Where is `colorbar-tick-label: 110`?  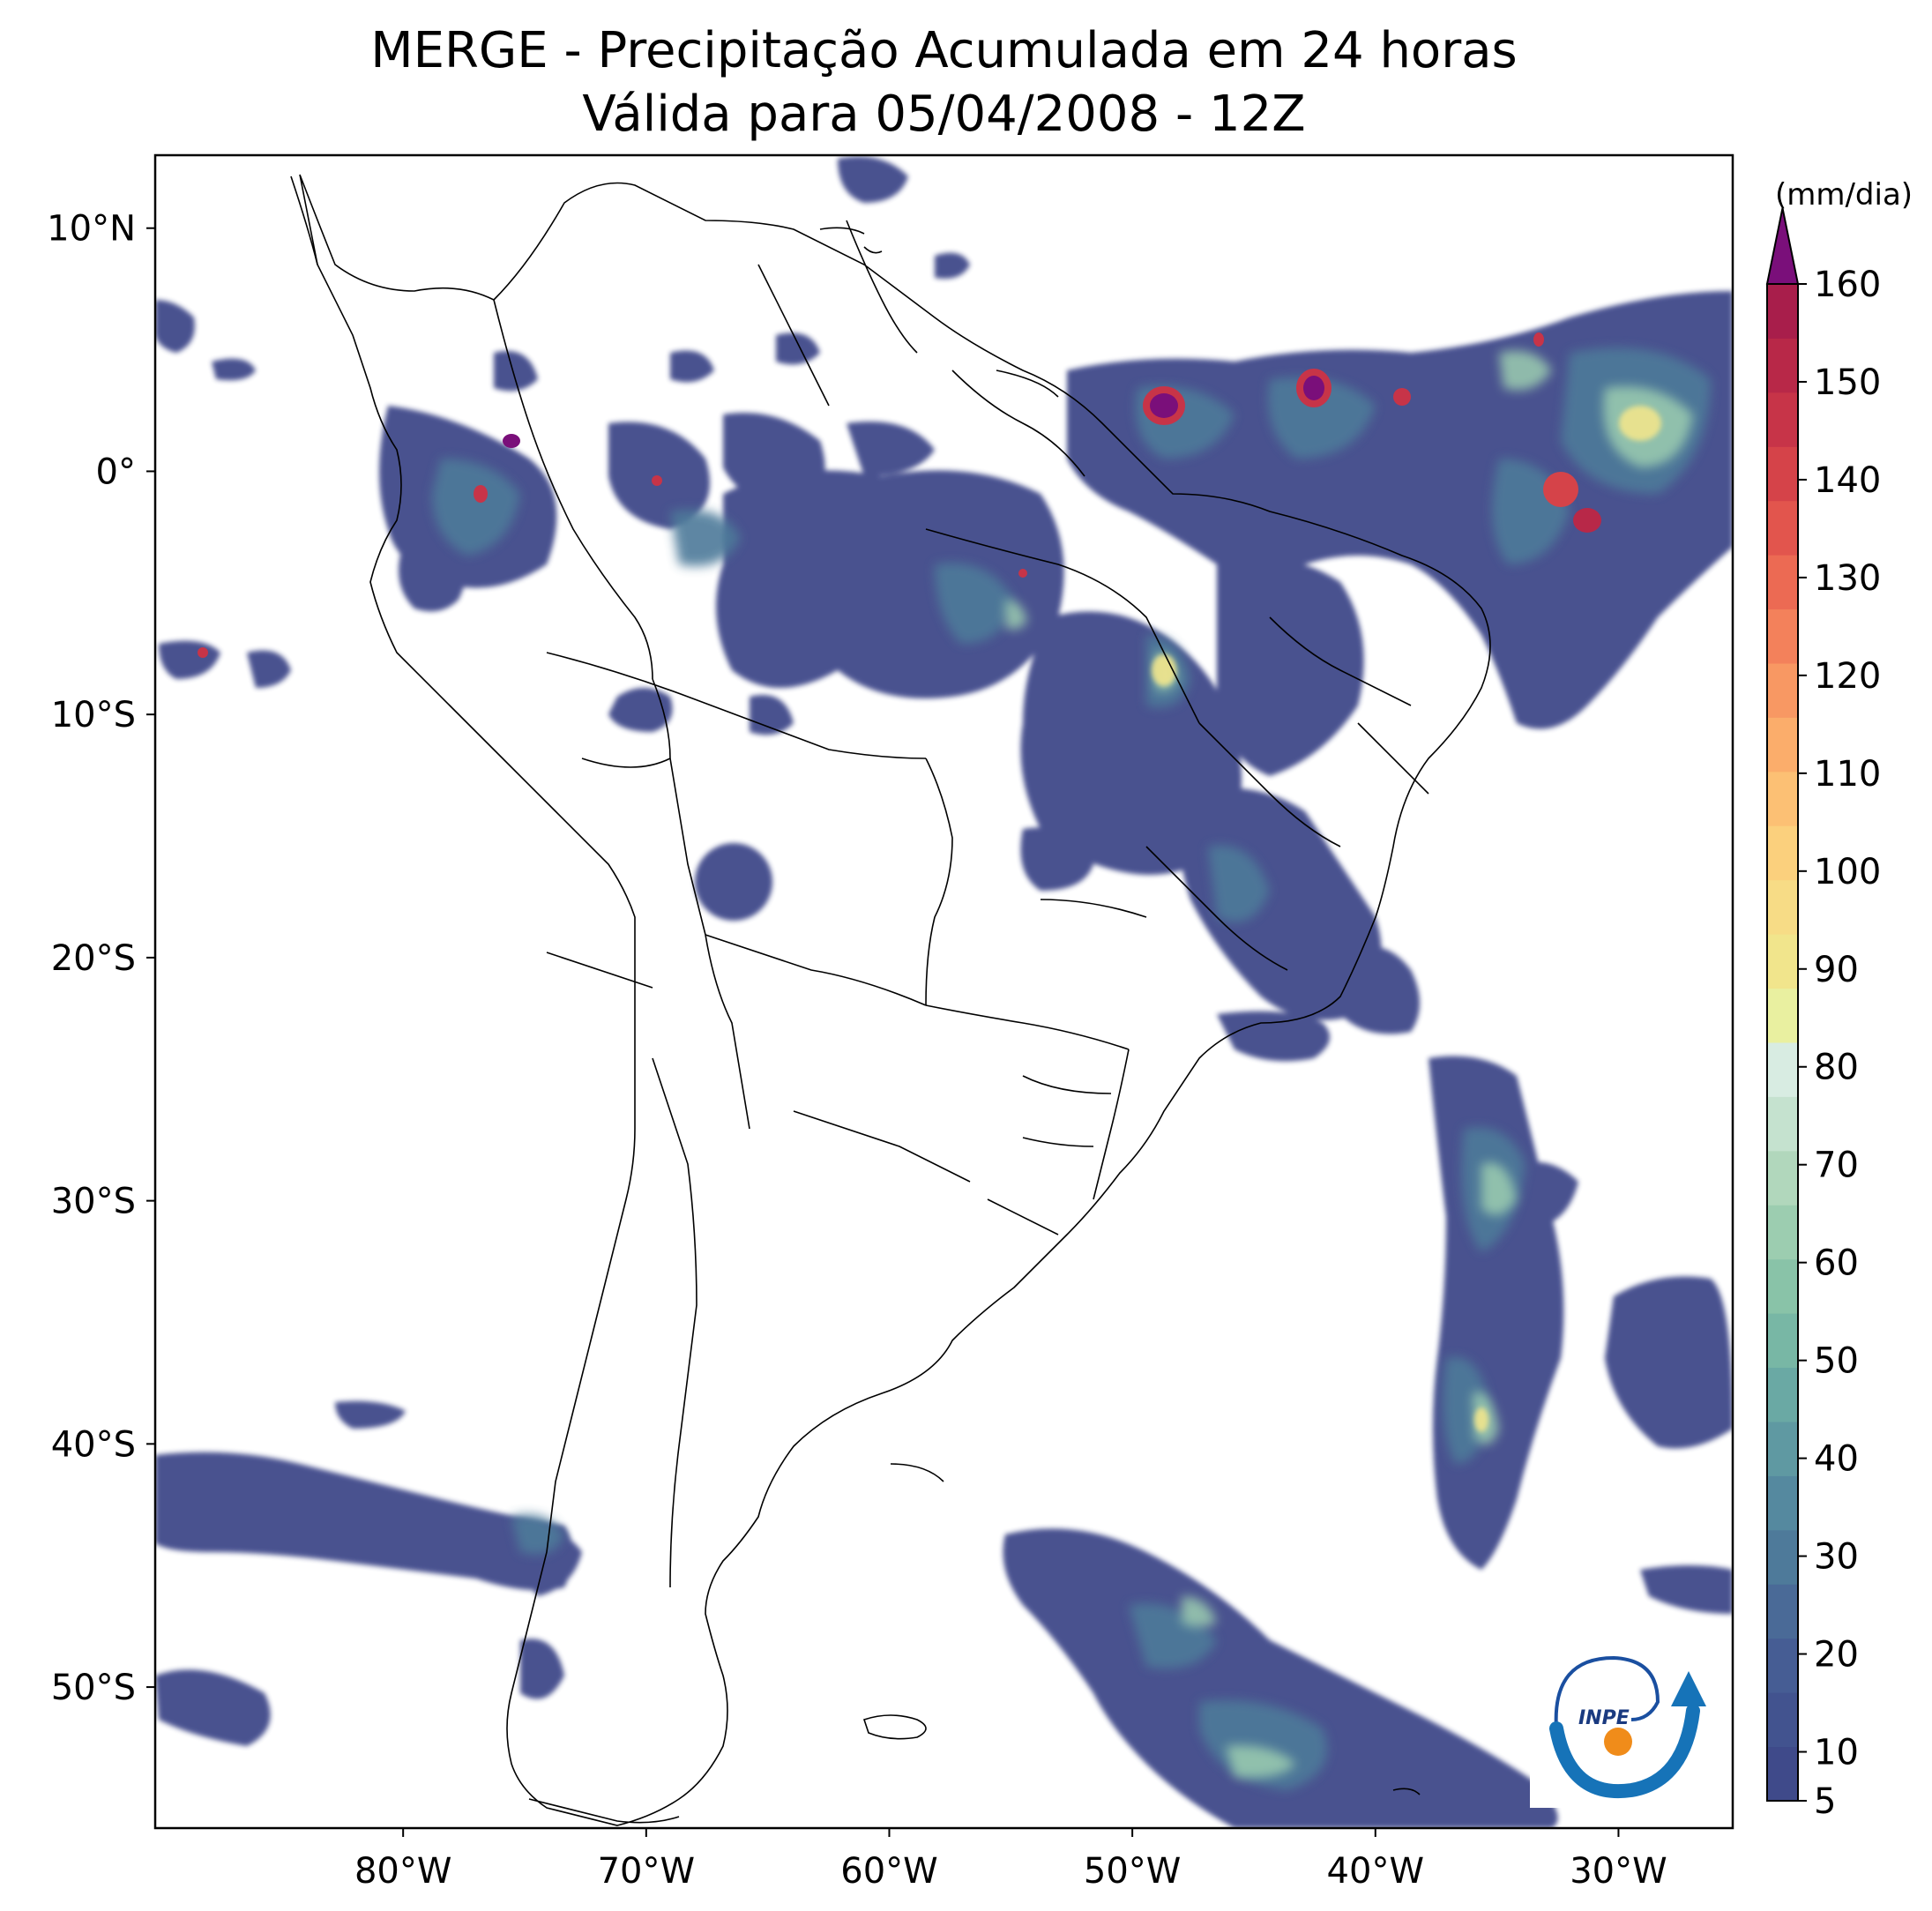 colorbar-tick-label: 110 is located at coordinates (1847, 774).